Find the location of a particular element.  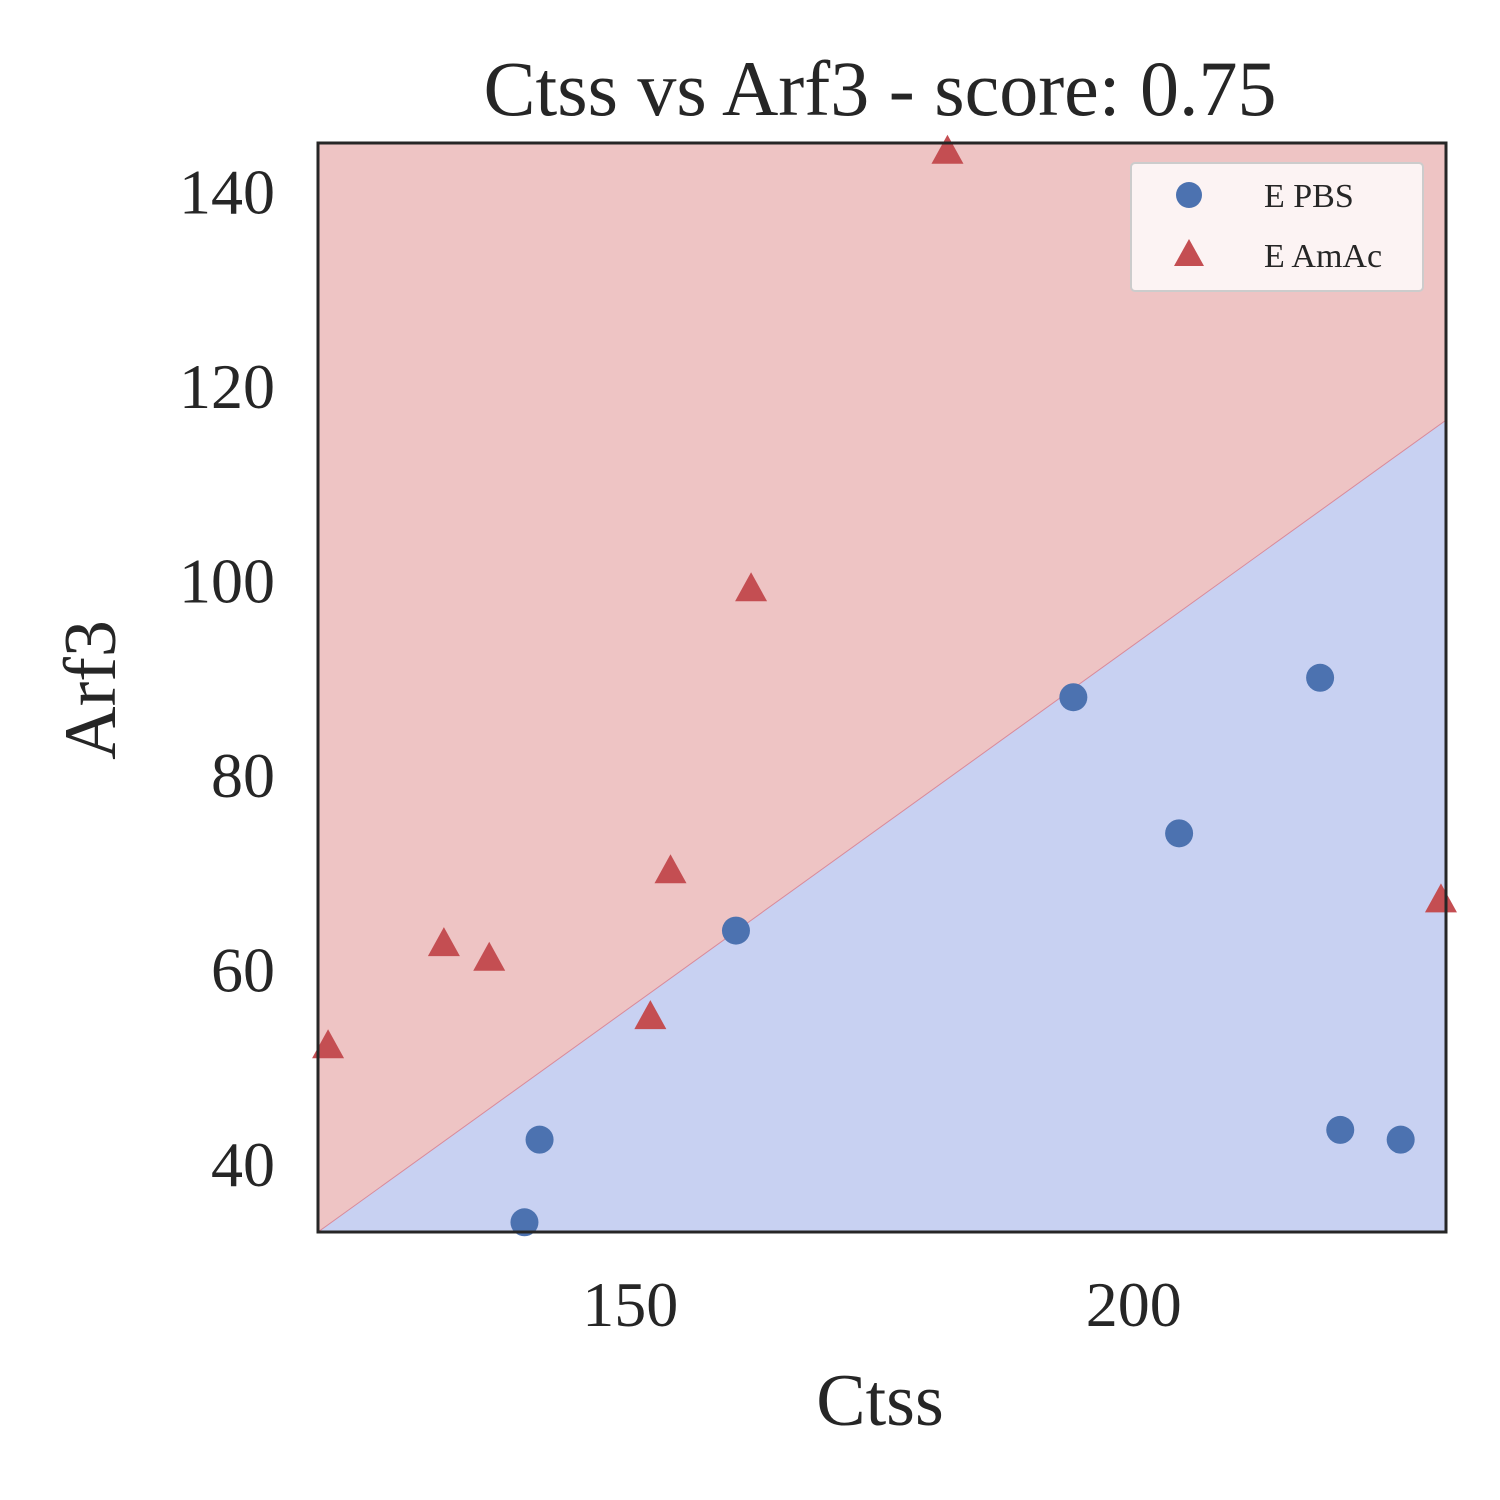

legend: E PBS E AmAc is located at coordinates (1277, 227).